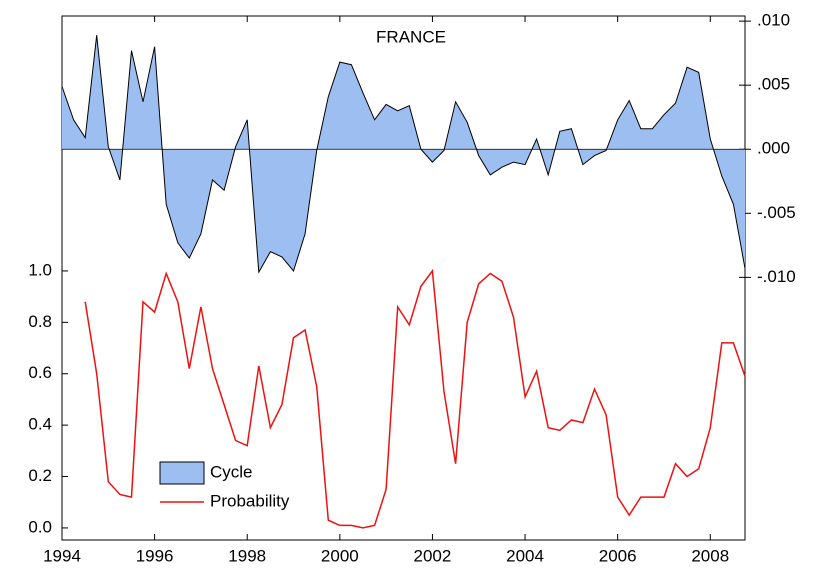  I want to click on x-tick-label: 2002, so click(433, 555).